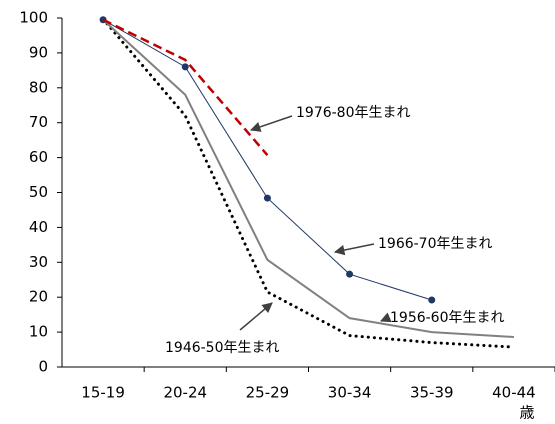 The image size is (555, 424). What do you see at coordinates (350, 393) in the screenshot?
I see `x-tick-label: 30-34` at bounding box center [350, 393].